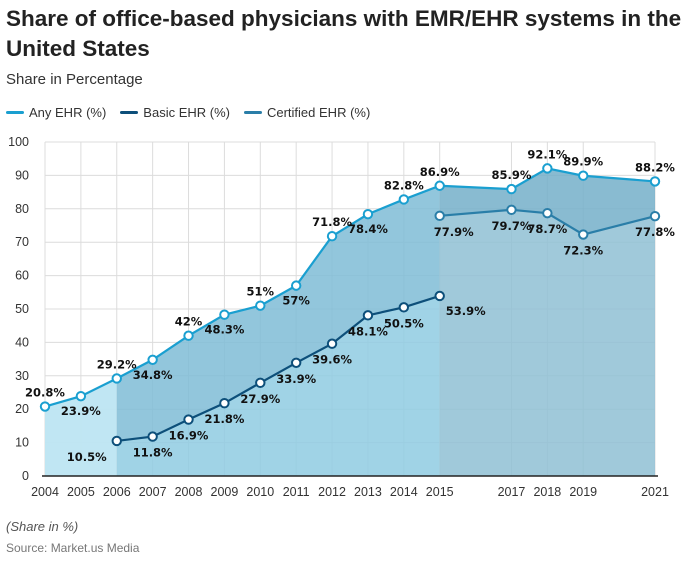 The width and height of the screenshot is (699, 562). I want to click on any-ehr-data-label: 42%, so click(189, 322).